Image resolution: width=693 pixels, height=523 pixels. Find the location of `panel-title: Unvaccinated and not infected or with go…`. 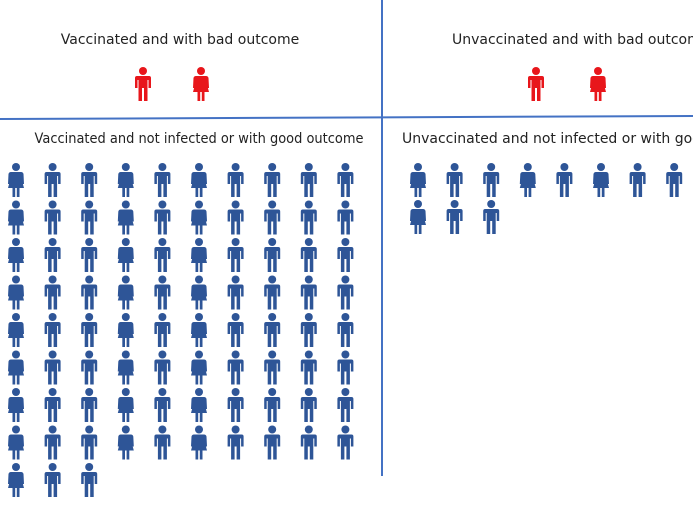

panel-title: Unvaccinated and not infected or with go… is located at coordinates (547, 139).